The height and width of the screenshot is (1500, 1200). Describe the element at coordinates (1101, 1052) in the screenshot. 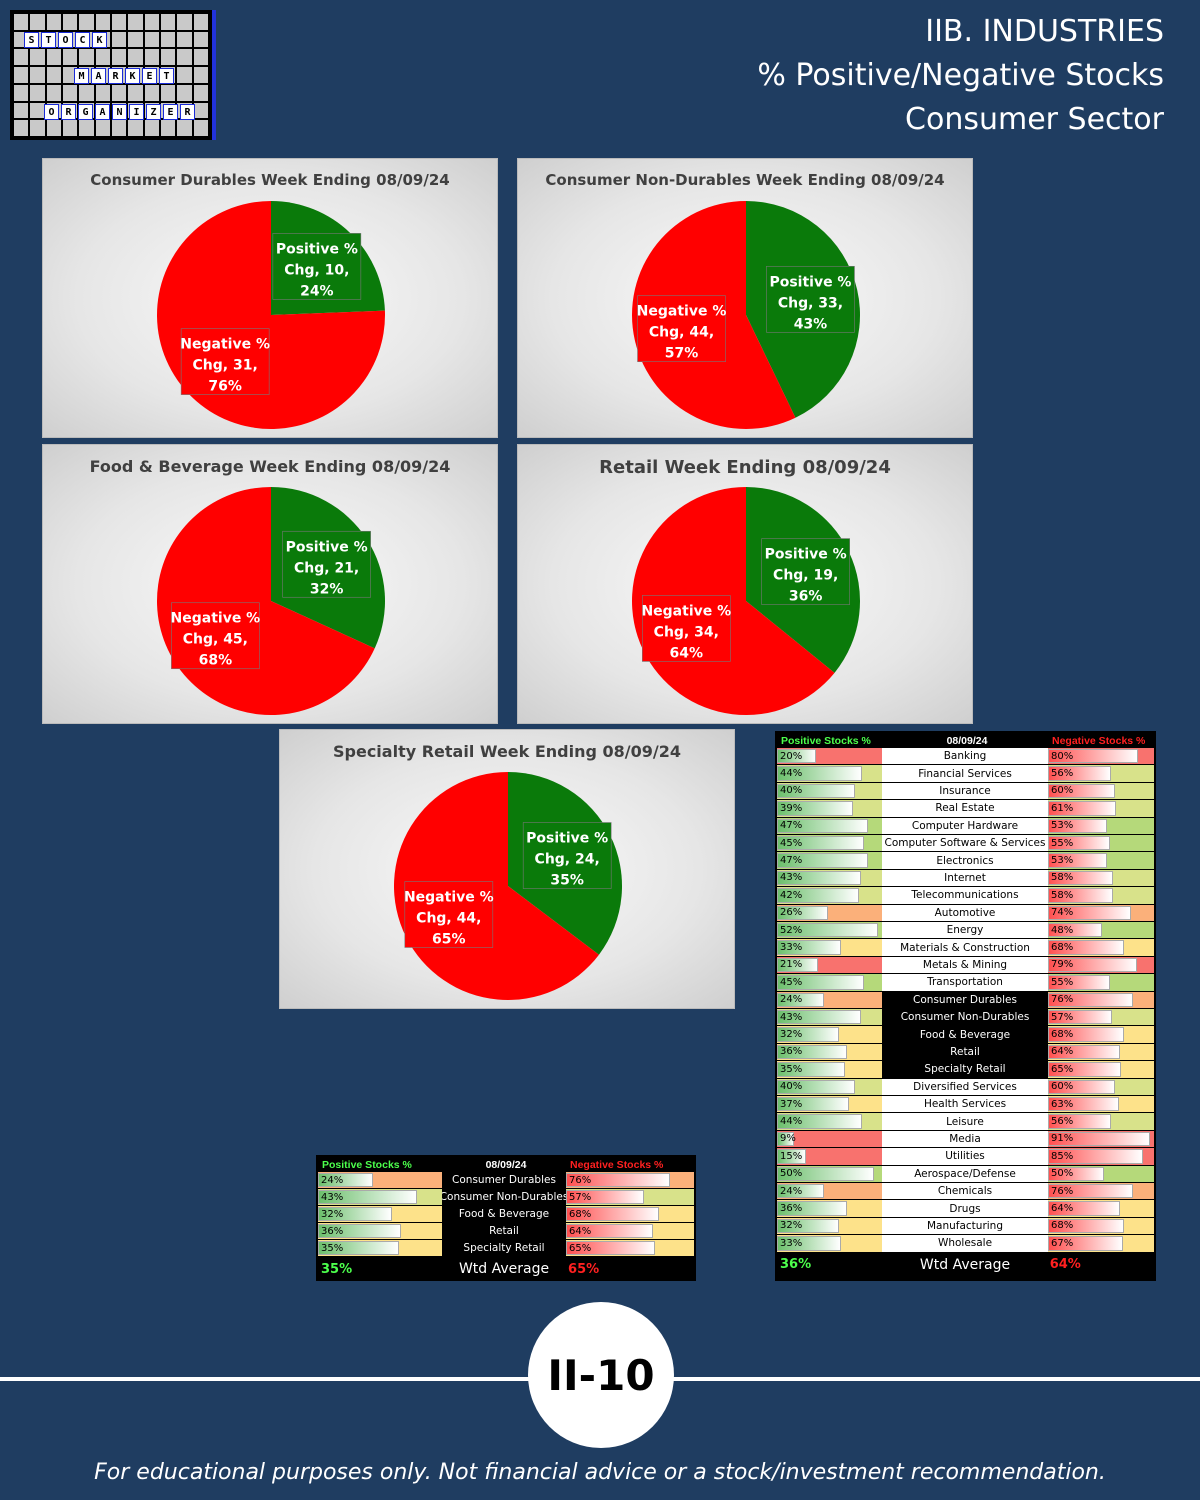

I see `negative-pct-cell: 64%` at that location.